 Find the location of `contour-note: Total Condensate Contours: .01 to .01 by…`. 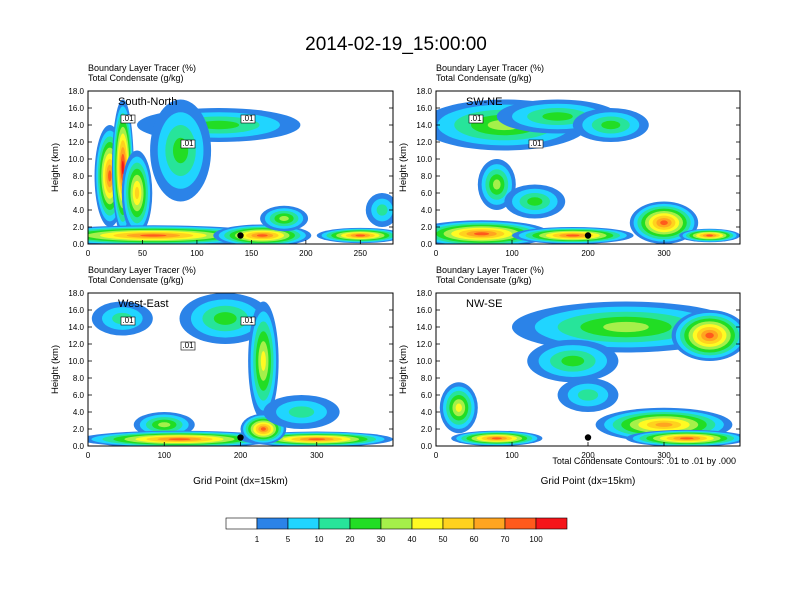

contour-note: Total Condensate Contours: .01 to .01 by… is located at coordinates (644, 461).